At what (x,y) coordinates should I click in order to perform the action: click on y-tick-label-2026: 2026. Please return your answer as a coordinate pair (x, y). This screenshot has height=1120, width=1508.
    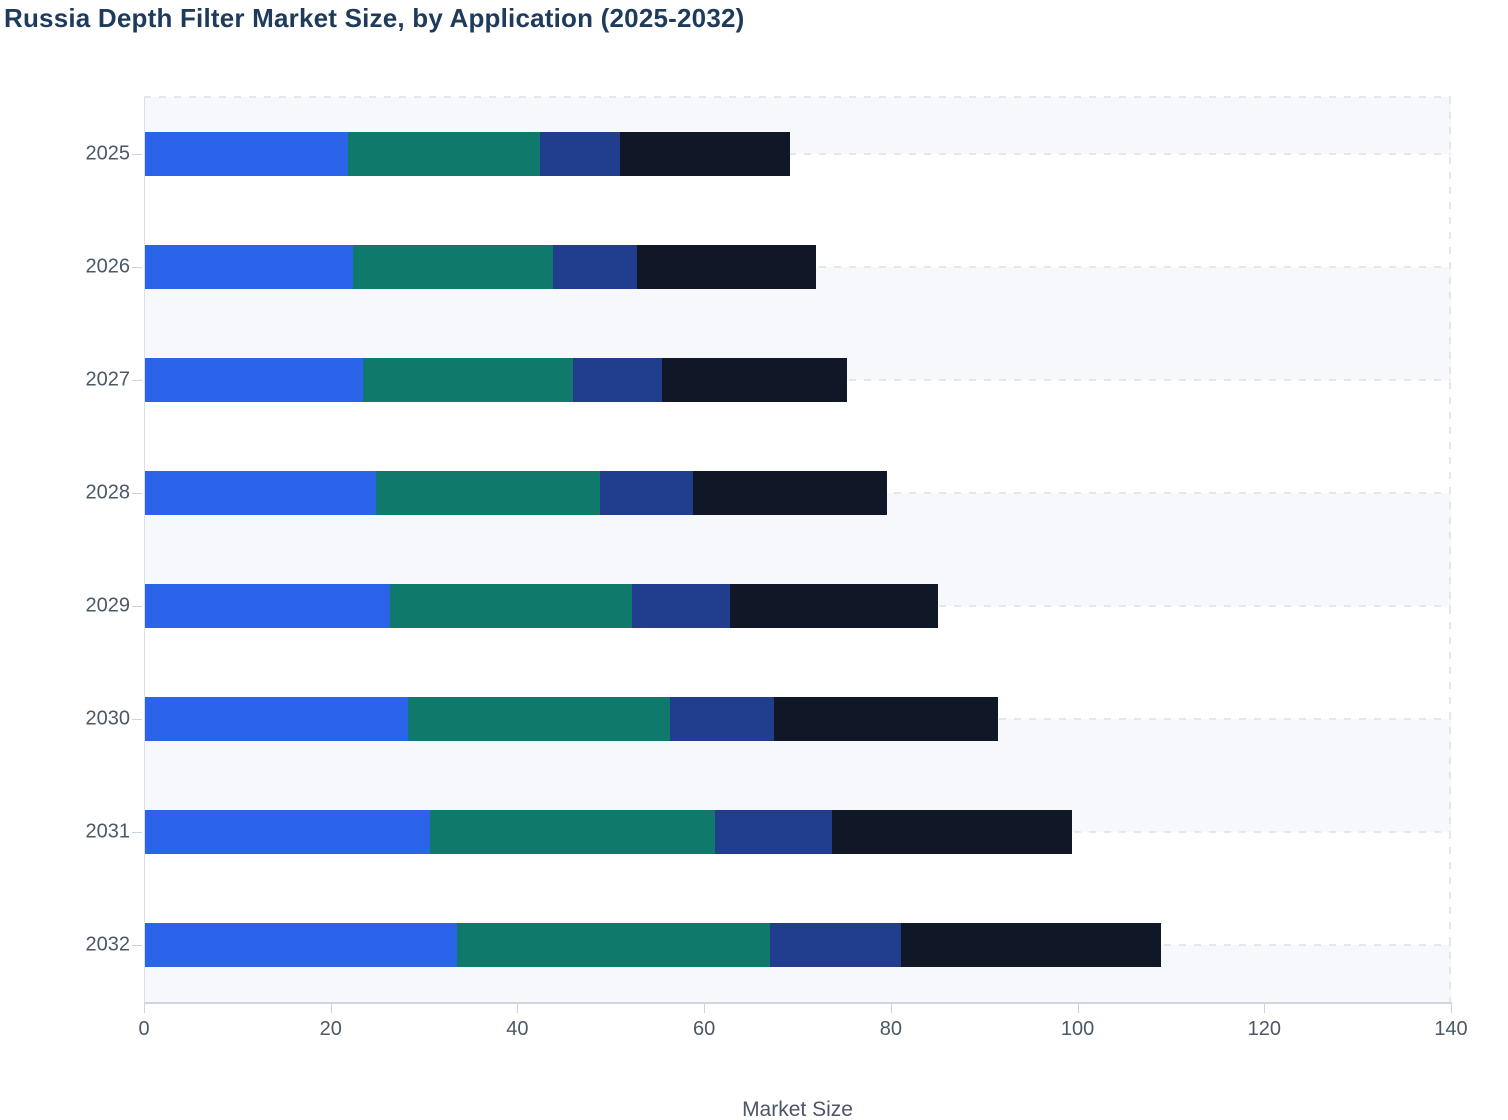
    Looking at the image, I should click on (108, 266).